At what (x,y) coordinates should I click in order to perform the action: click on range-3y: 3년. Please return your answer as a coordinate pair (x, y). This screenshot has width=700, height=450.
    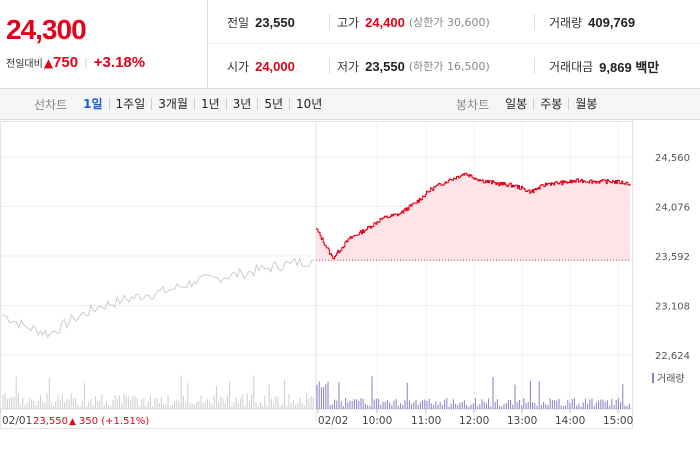
    Looking at the image, I should click on (241, 104).